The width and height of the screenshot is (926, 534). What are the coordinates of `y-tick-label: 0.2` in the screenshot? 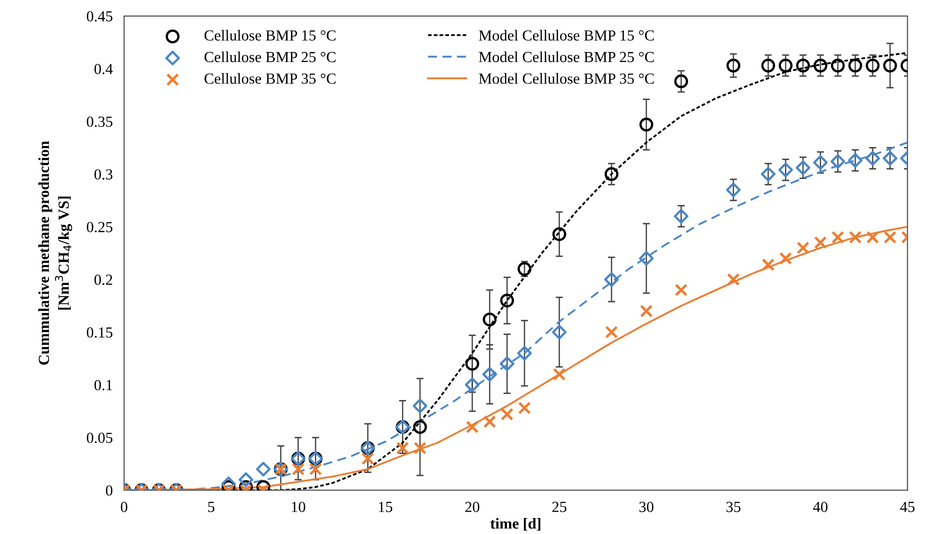 It's located at (103, 279).